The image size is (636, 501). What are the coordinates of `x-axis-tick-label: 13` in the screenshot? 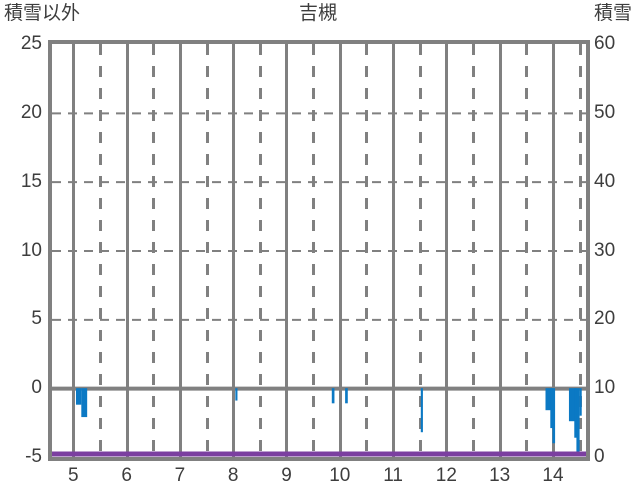 It's located at (500, 475).